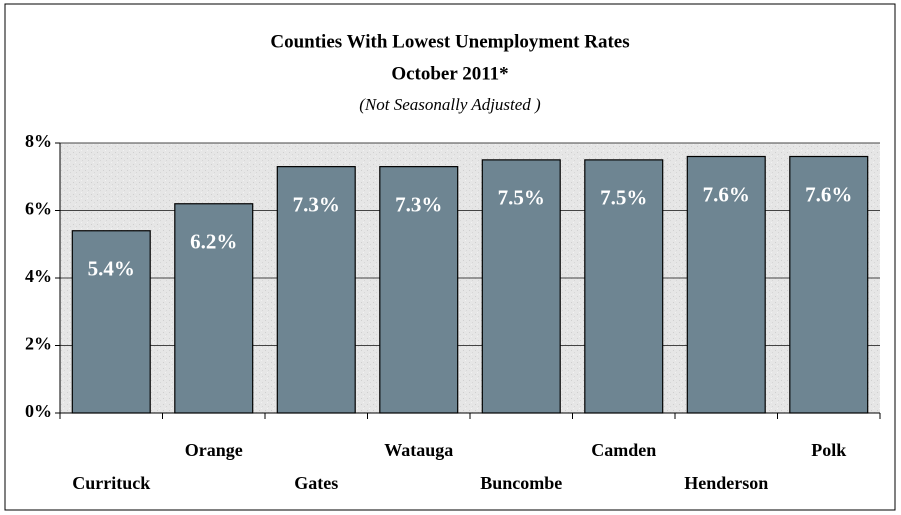 This screenshot has height=515, width=901. Describe the element at coordinates (726, 483) in the screenshot. I see `x-tick-label: Henderson` at that location.